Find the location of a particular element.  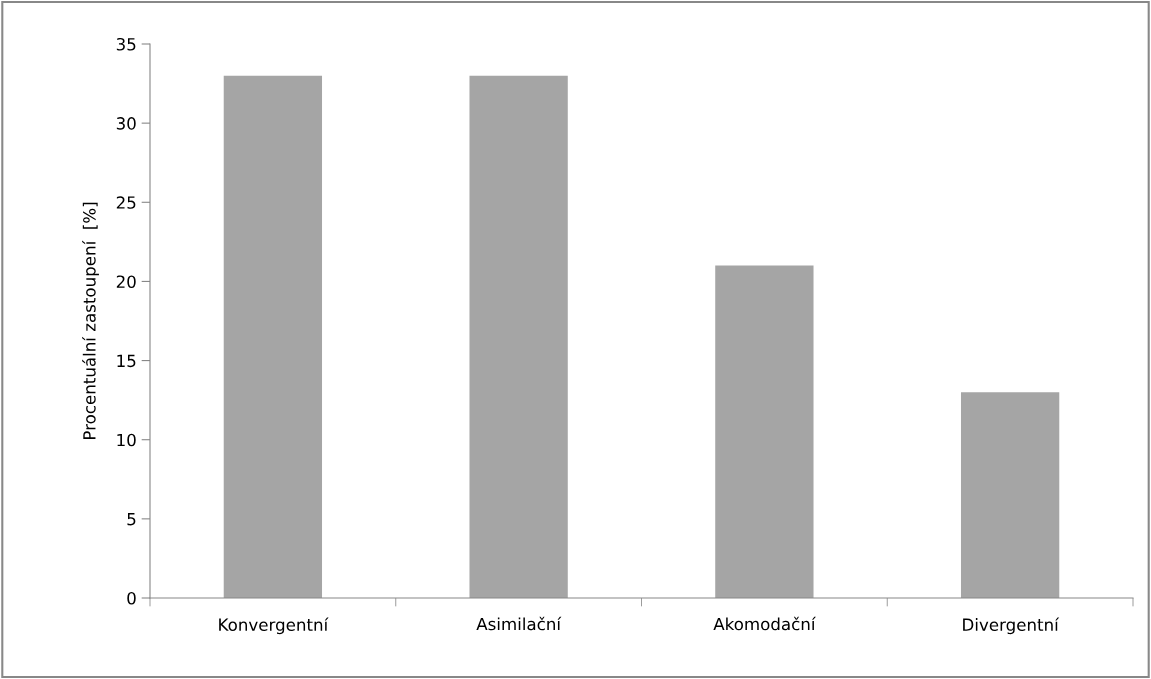

x-tick-label: Asimilační is located at coordinates (519, 623).